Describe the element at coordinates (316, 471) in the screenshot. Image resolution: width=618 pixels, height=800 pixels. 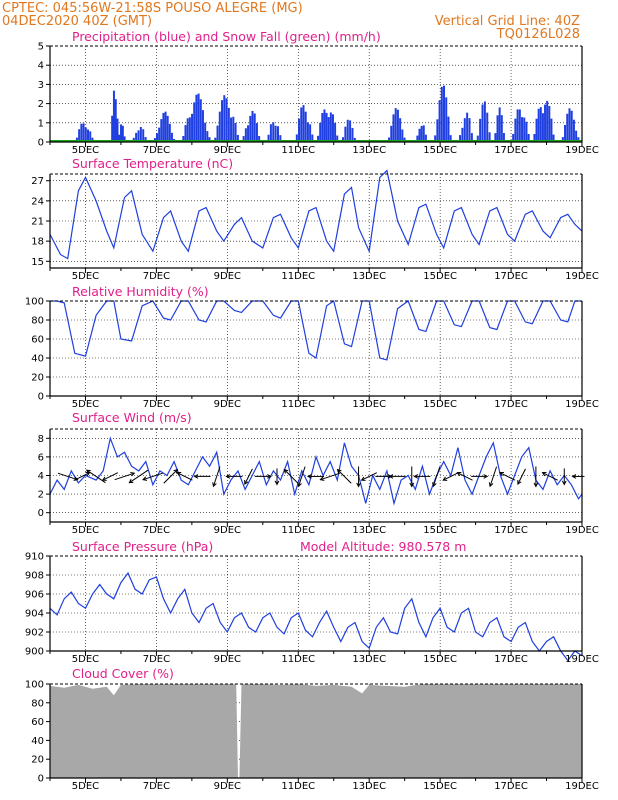
I see `wind-speed-line` at that location.